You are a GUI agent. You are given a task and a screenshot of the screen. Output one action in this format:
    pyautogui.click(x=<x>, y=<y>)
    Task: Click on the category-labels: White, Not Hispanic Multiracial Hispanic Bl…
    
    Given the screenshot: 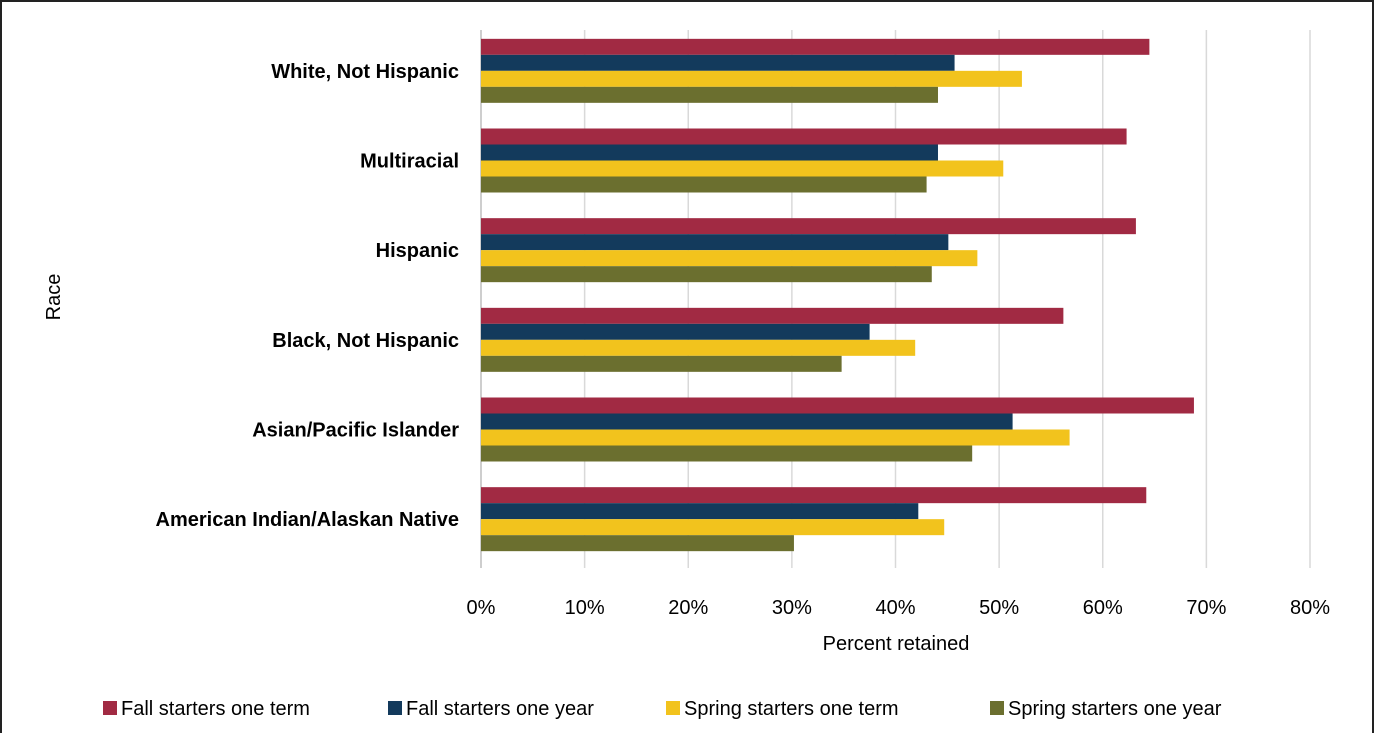 What is the action you would take?
    pyautogui.click(x=308, y=296)
    